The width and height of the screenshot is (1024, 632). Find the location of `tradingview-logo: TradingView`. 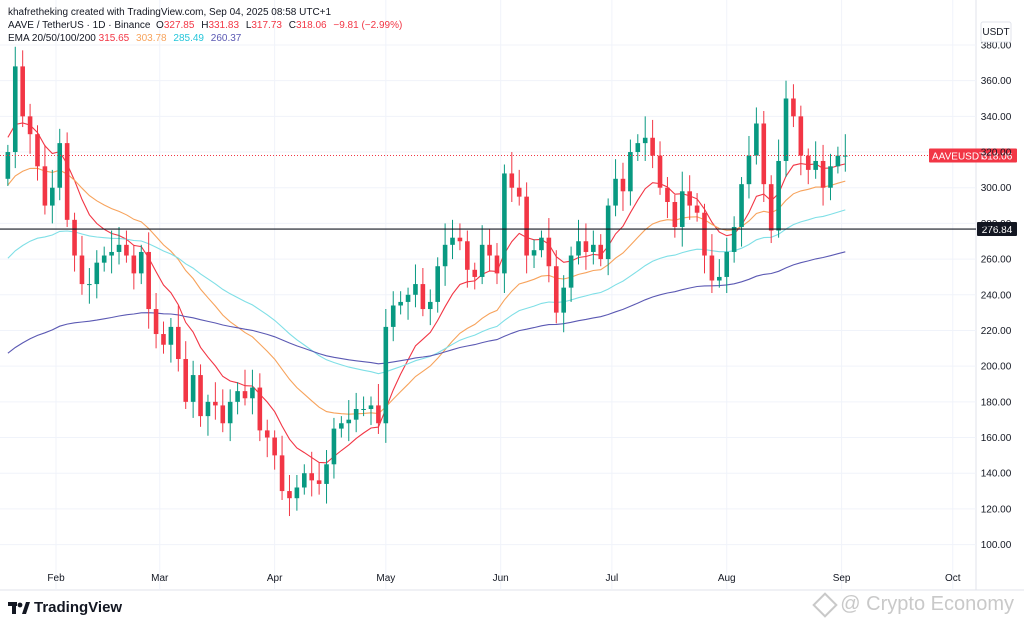

tradingview-logo: TradingView is located at coordinates (65, 607).